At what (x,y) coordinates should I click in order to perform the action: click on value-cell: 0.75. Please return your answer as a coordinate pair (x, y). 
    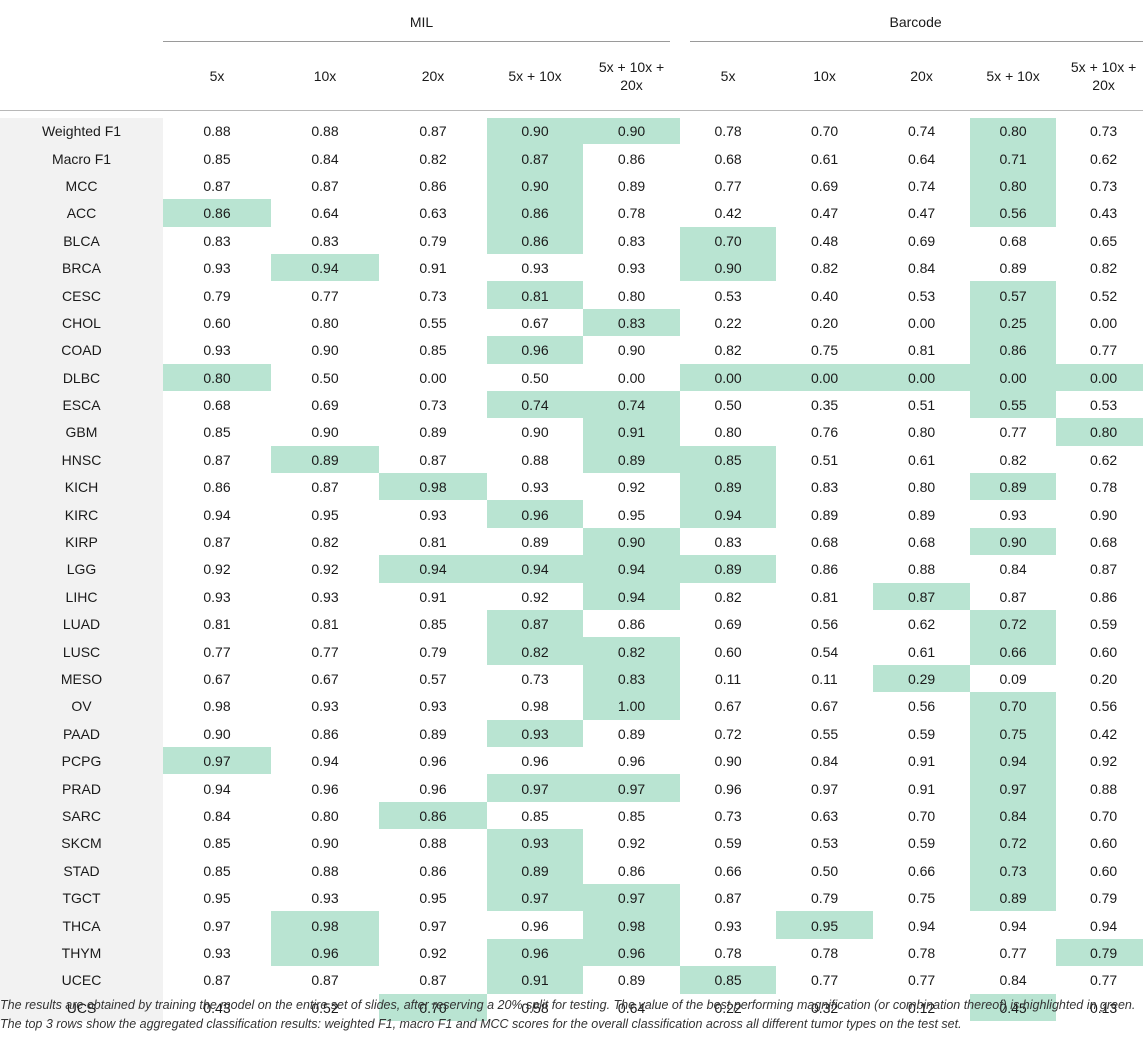
    Looking at the image, I should click on (921, 898).